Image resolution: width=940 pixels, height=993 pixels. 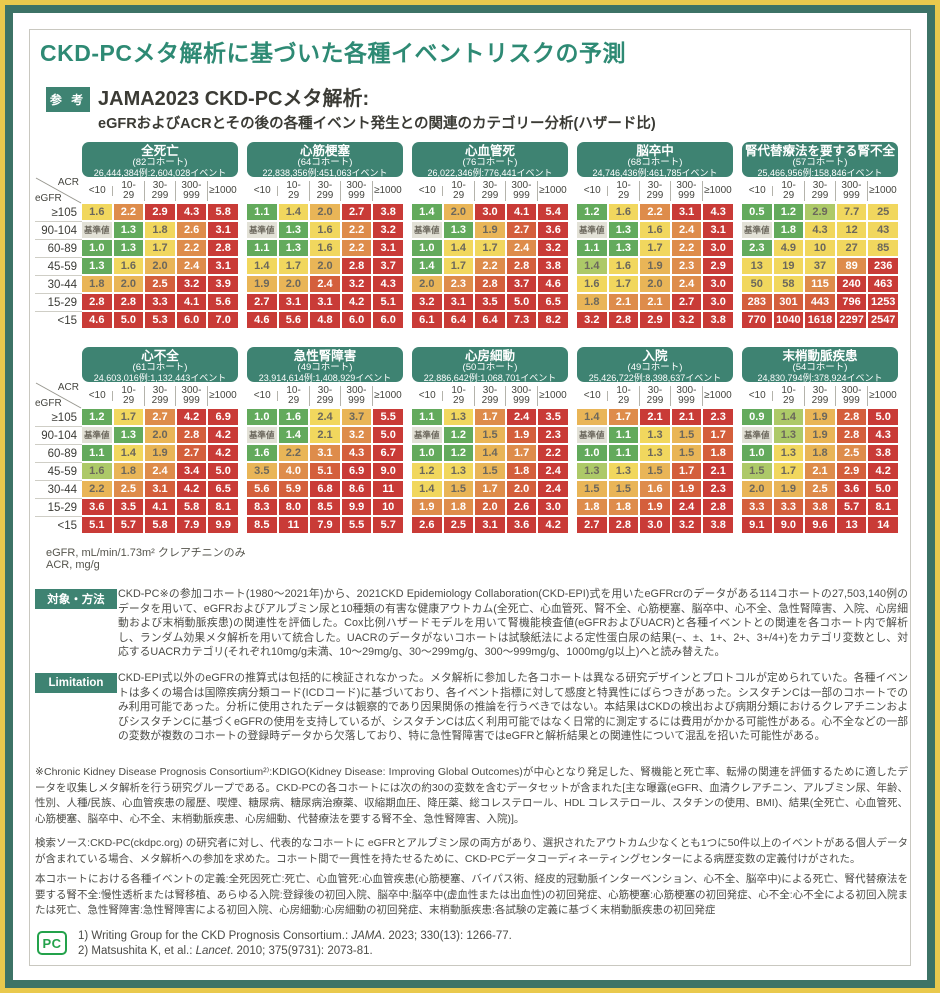 What do you see at coordinates (223, 489) in the screenshot?
I see `hr-cell: 6.5` at bounding box center [223, 489].